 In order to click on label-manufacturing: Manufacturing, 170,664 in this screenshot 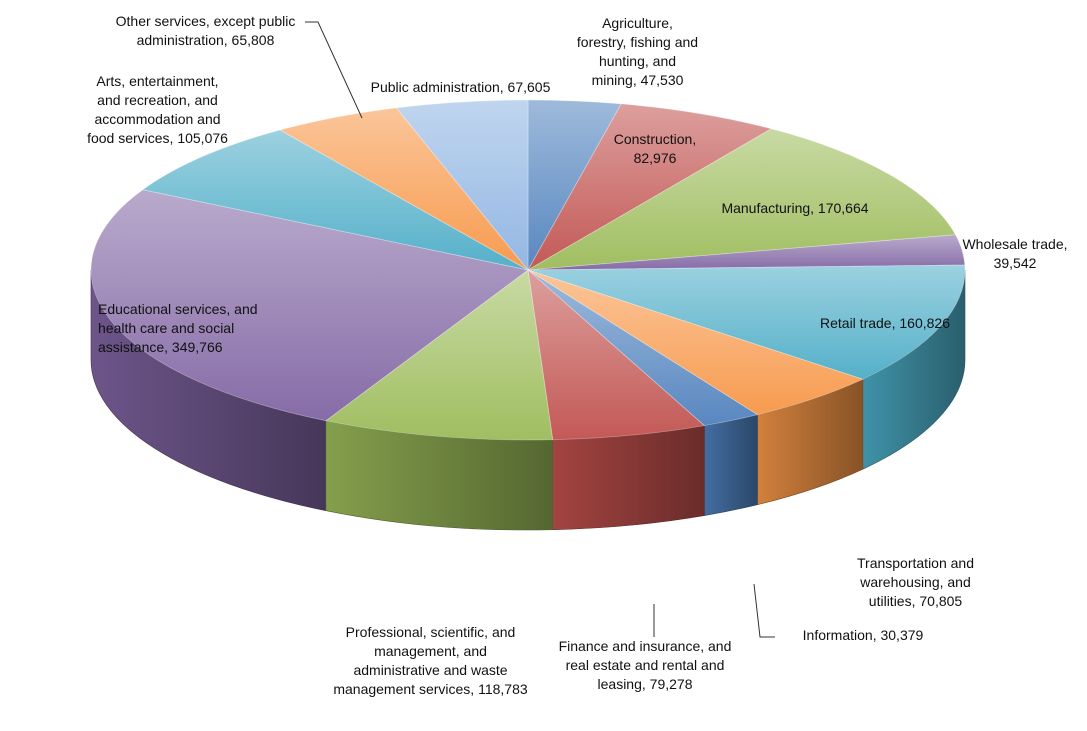, I will do `click(795, 208)`.